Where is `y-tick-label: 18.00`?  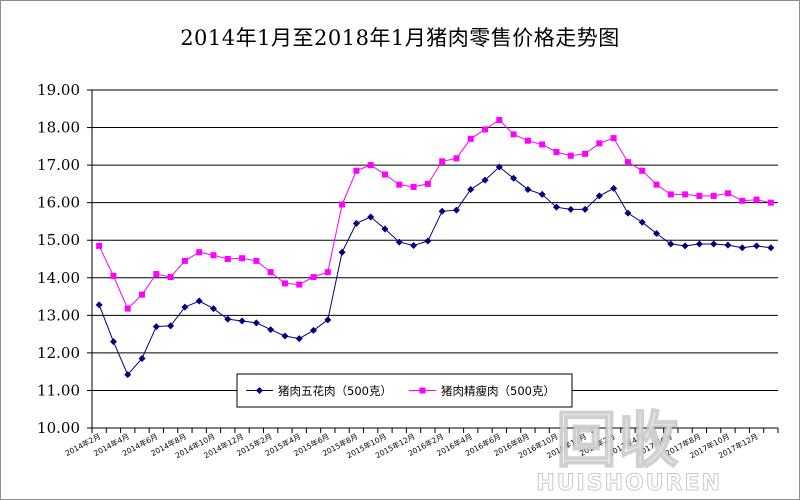 y-tick-label: 18.00 is located at coordinates (58, 128).